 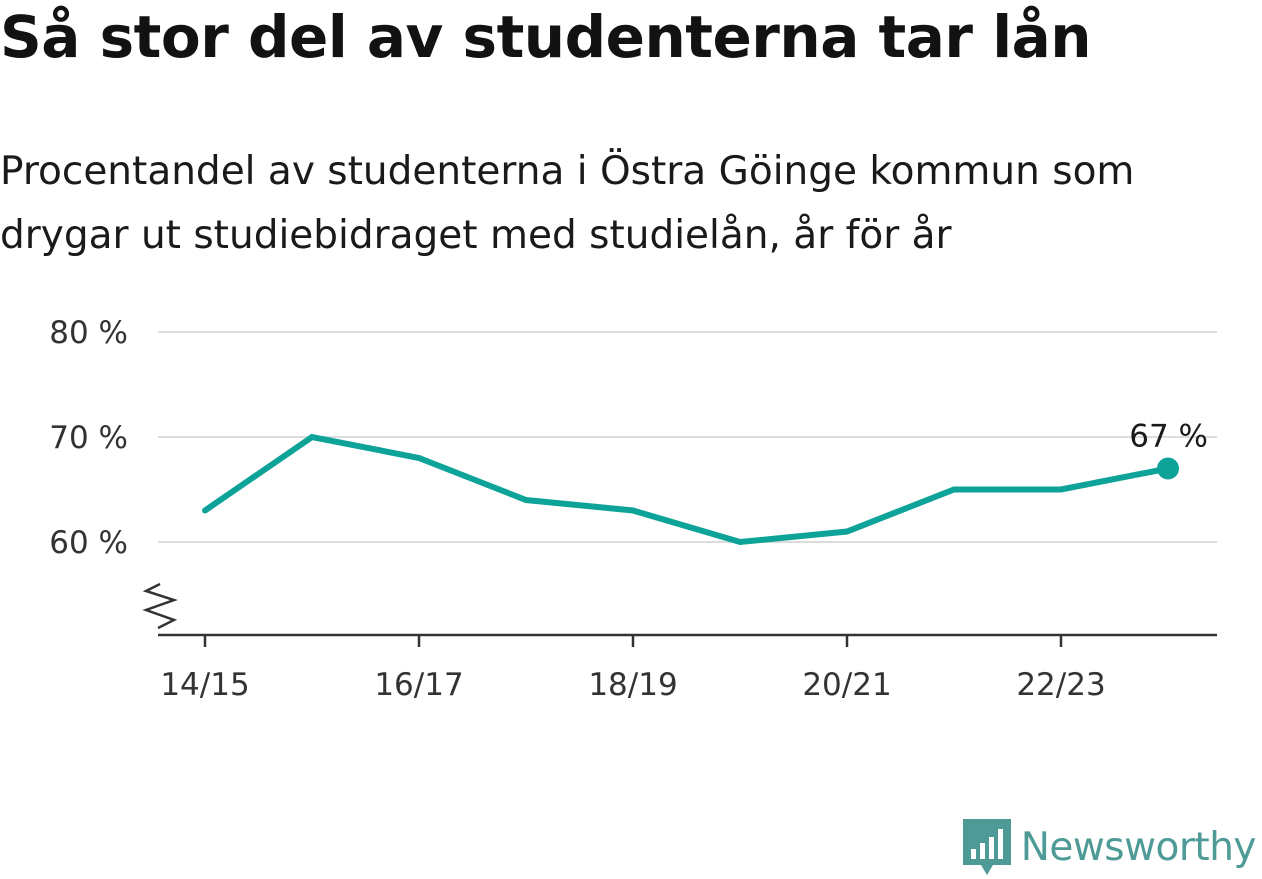 What do you see at coordinates (204, 685) in the screenshot?
I see `x-tick-label: 14/15` at bounding box center [204, 685].